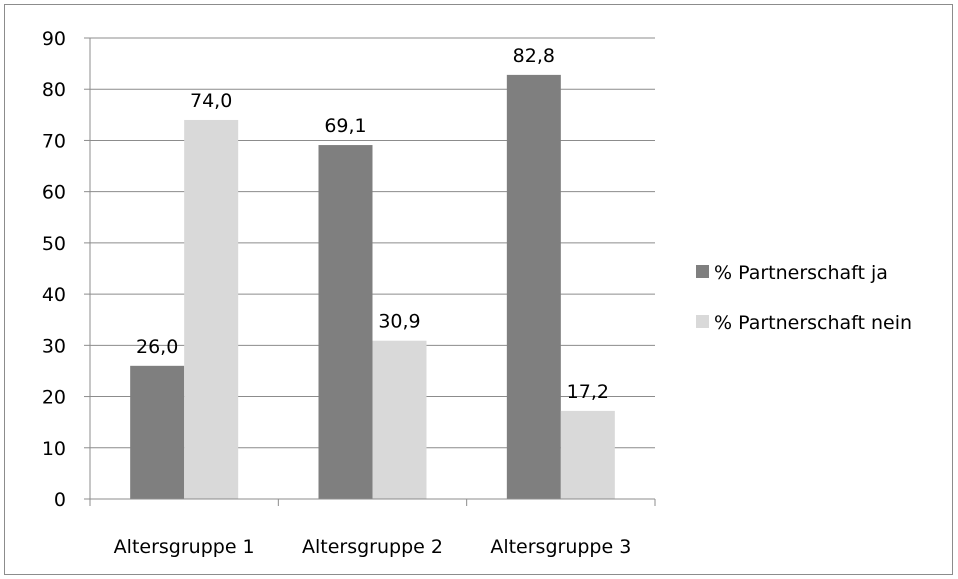 This screenshot has width=958, height=579. I want to click on y-axis-ticks: 0 10 20 30 40 50 60 70 80 90, so click(66, 269).